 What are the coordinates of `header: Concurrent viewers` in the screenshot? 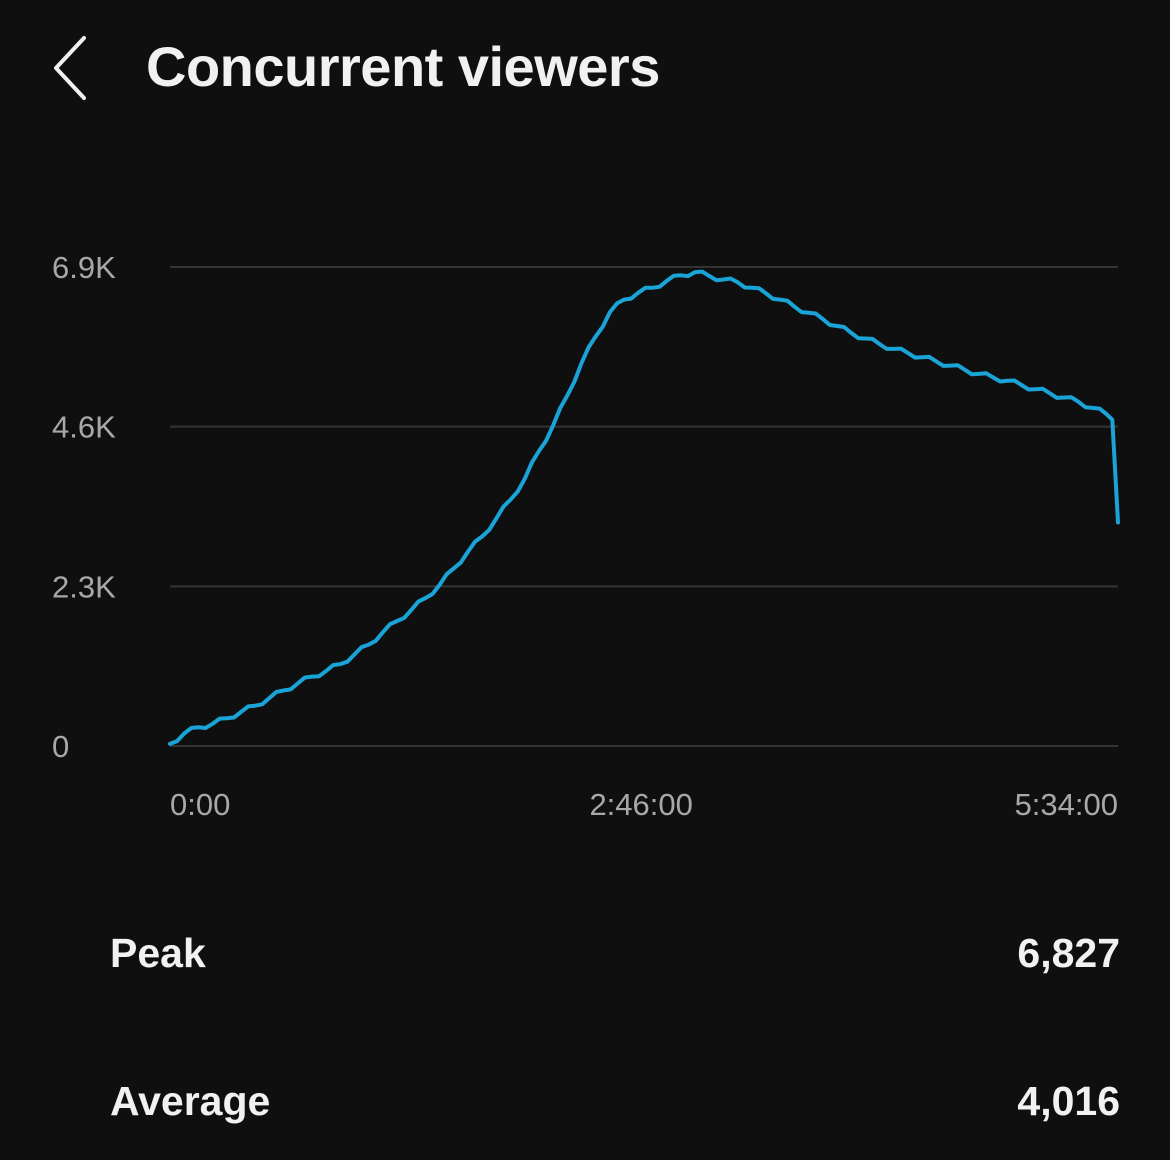 It's located at (585, 70).